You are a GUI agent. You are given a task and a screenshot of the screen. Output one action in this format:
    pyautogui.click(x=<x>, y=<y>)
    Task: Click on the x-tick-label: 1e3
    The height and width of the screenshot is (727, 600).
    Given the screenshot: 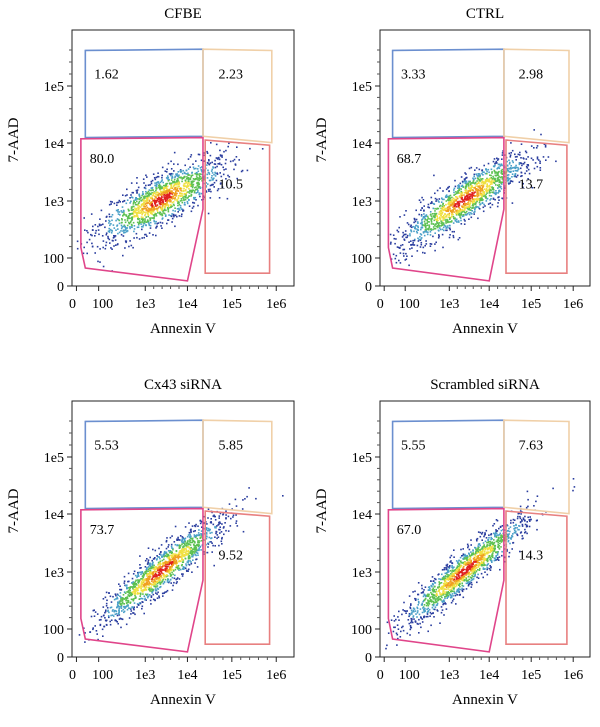 What is the action you would take?
    pyautogui.click(x=145, y=675)
    